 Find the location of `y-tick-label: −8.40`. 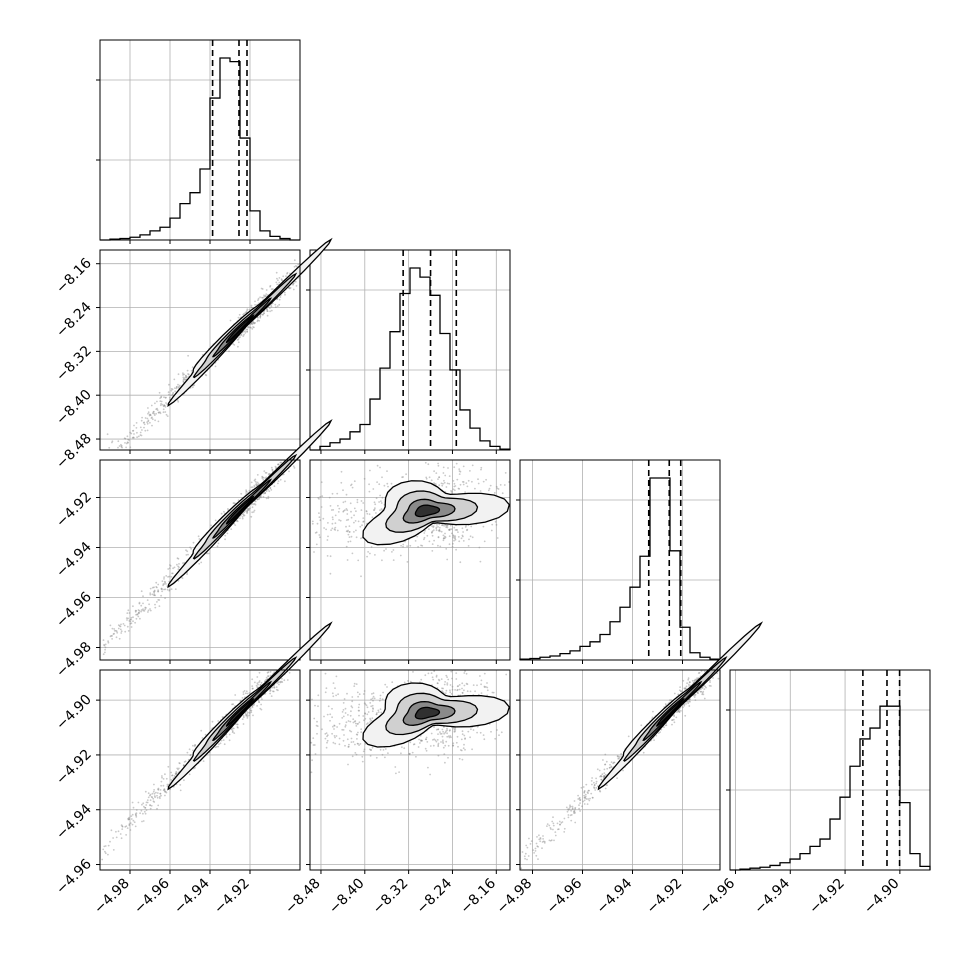

y-tick-label: −8.40 is located at coordinates (74, 408).